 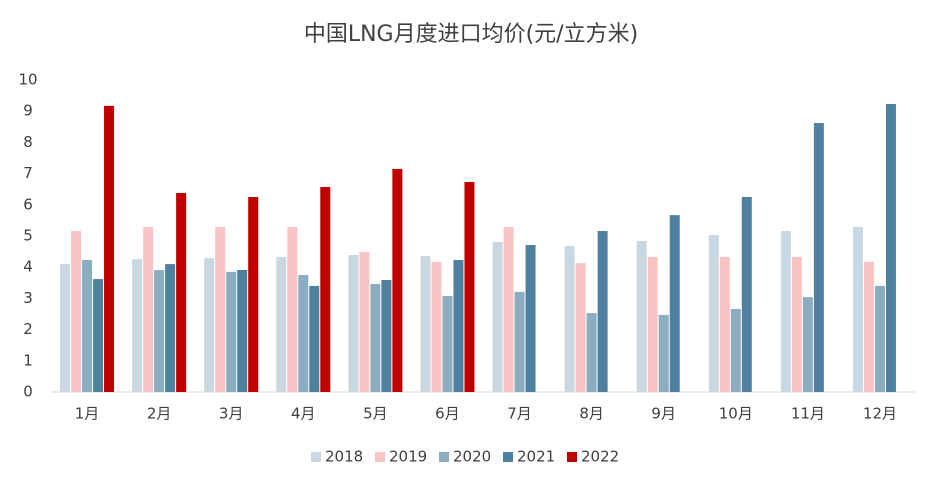 What do you see at coordinates (28, 204) in the screenshot?
I see `y-tick-label: 6` at bounding box center [28, 204].